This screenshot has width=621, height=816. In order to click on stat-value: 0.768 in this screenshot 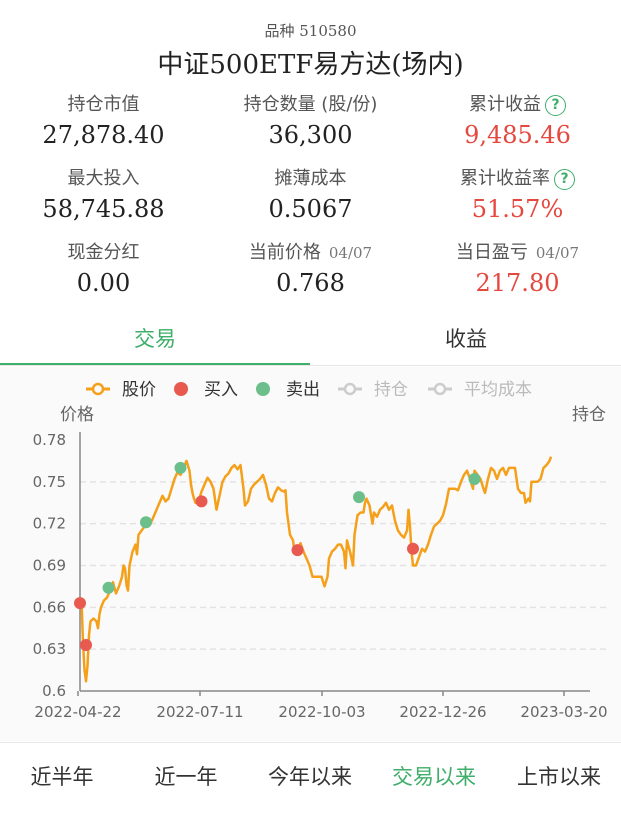, I will do `click(310, 283)`.